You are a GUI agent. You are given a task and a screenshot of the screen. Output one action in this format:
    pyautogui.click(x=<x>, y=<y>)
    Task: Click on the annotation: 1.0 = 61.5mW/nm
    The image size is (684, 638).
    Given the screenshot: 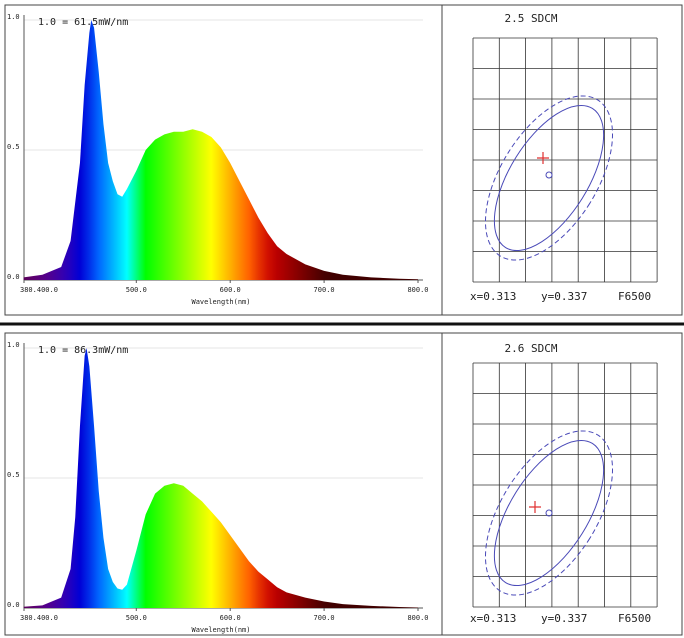 What is the action you would take?
    pyautogui.click(x=83, y=22)
    